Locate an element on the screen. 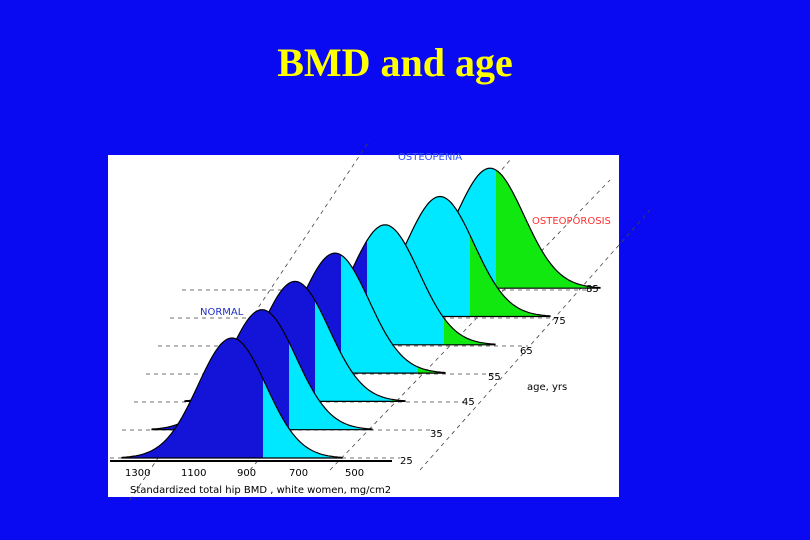 The height and width of the screenshot is (540, 810). age-label: 25 is located at coordinates (406, 461).